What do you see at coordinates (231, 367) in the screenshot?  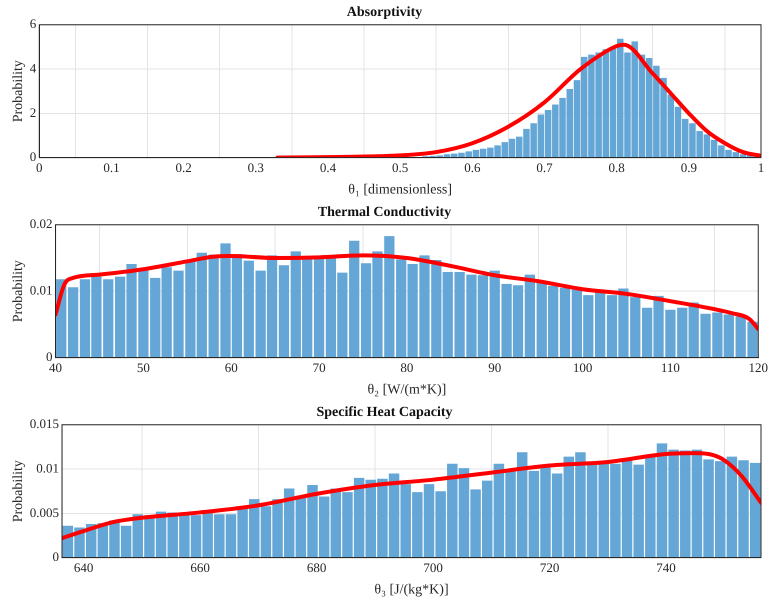 I see `x-tick-label: 60` at bounding box center [231, 367].